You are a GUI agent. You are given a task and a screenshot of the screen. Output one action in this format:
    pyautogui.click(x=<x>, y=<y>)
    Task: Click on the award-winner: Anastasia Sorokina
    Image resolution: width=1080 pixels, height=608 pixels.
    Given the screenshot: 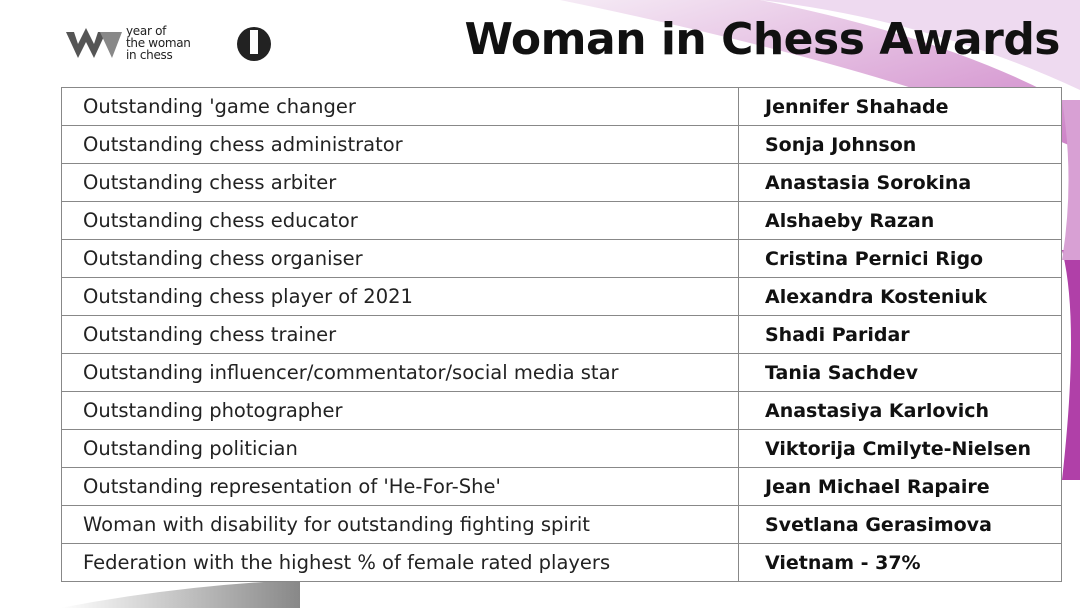 What is the action you would take?
    pyautogui.click(x=900, y=182)
    